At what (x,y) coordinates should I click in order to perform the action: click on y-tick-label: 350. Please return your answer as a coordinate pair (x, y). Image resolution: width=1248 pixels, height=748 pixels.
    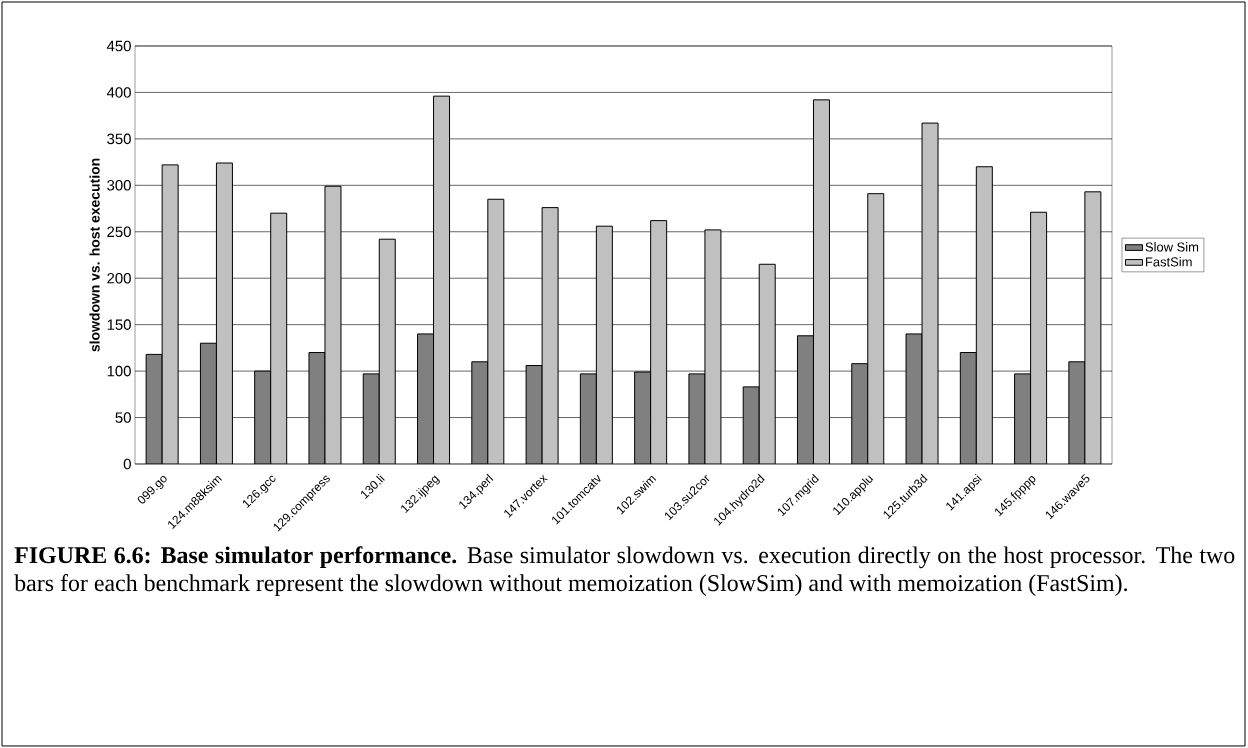
    Looking at the image, I should click on (119, 139).